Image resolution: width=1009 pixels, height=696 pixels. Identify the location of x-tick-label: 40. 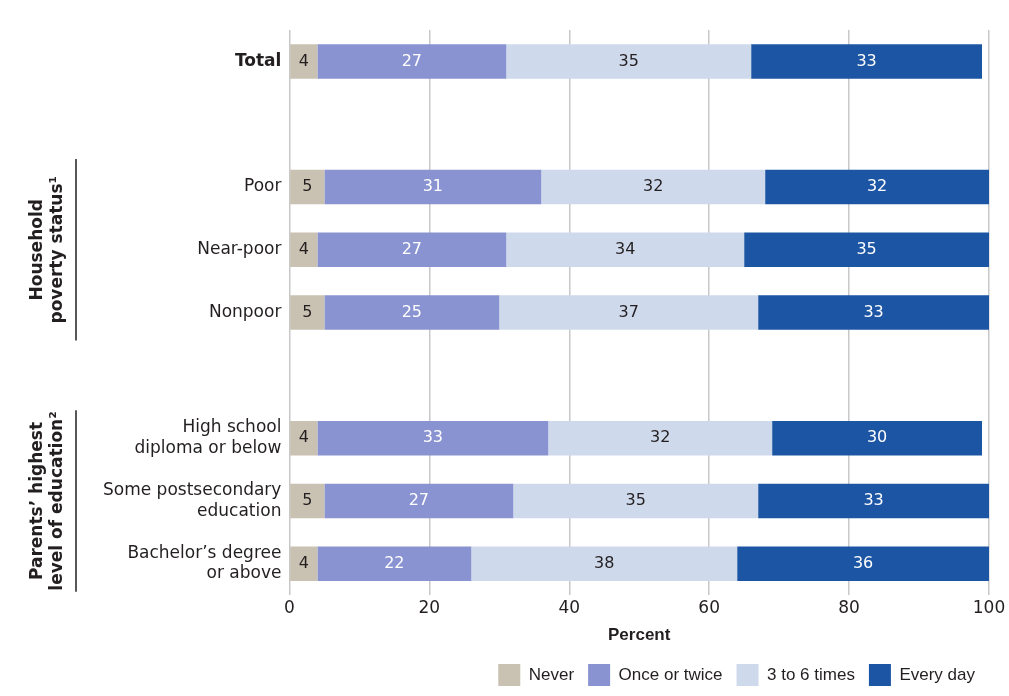
(569, 606).